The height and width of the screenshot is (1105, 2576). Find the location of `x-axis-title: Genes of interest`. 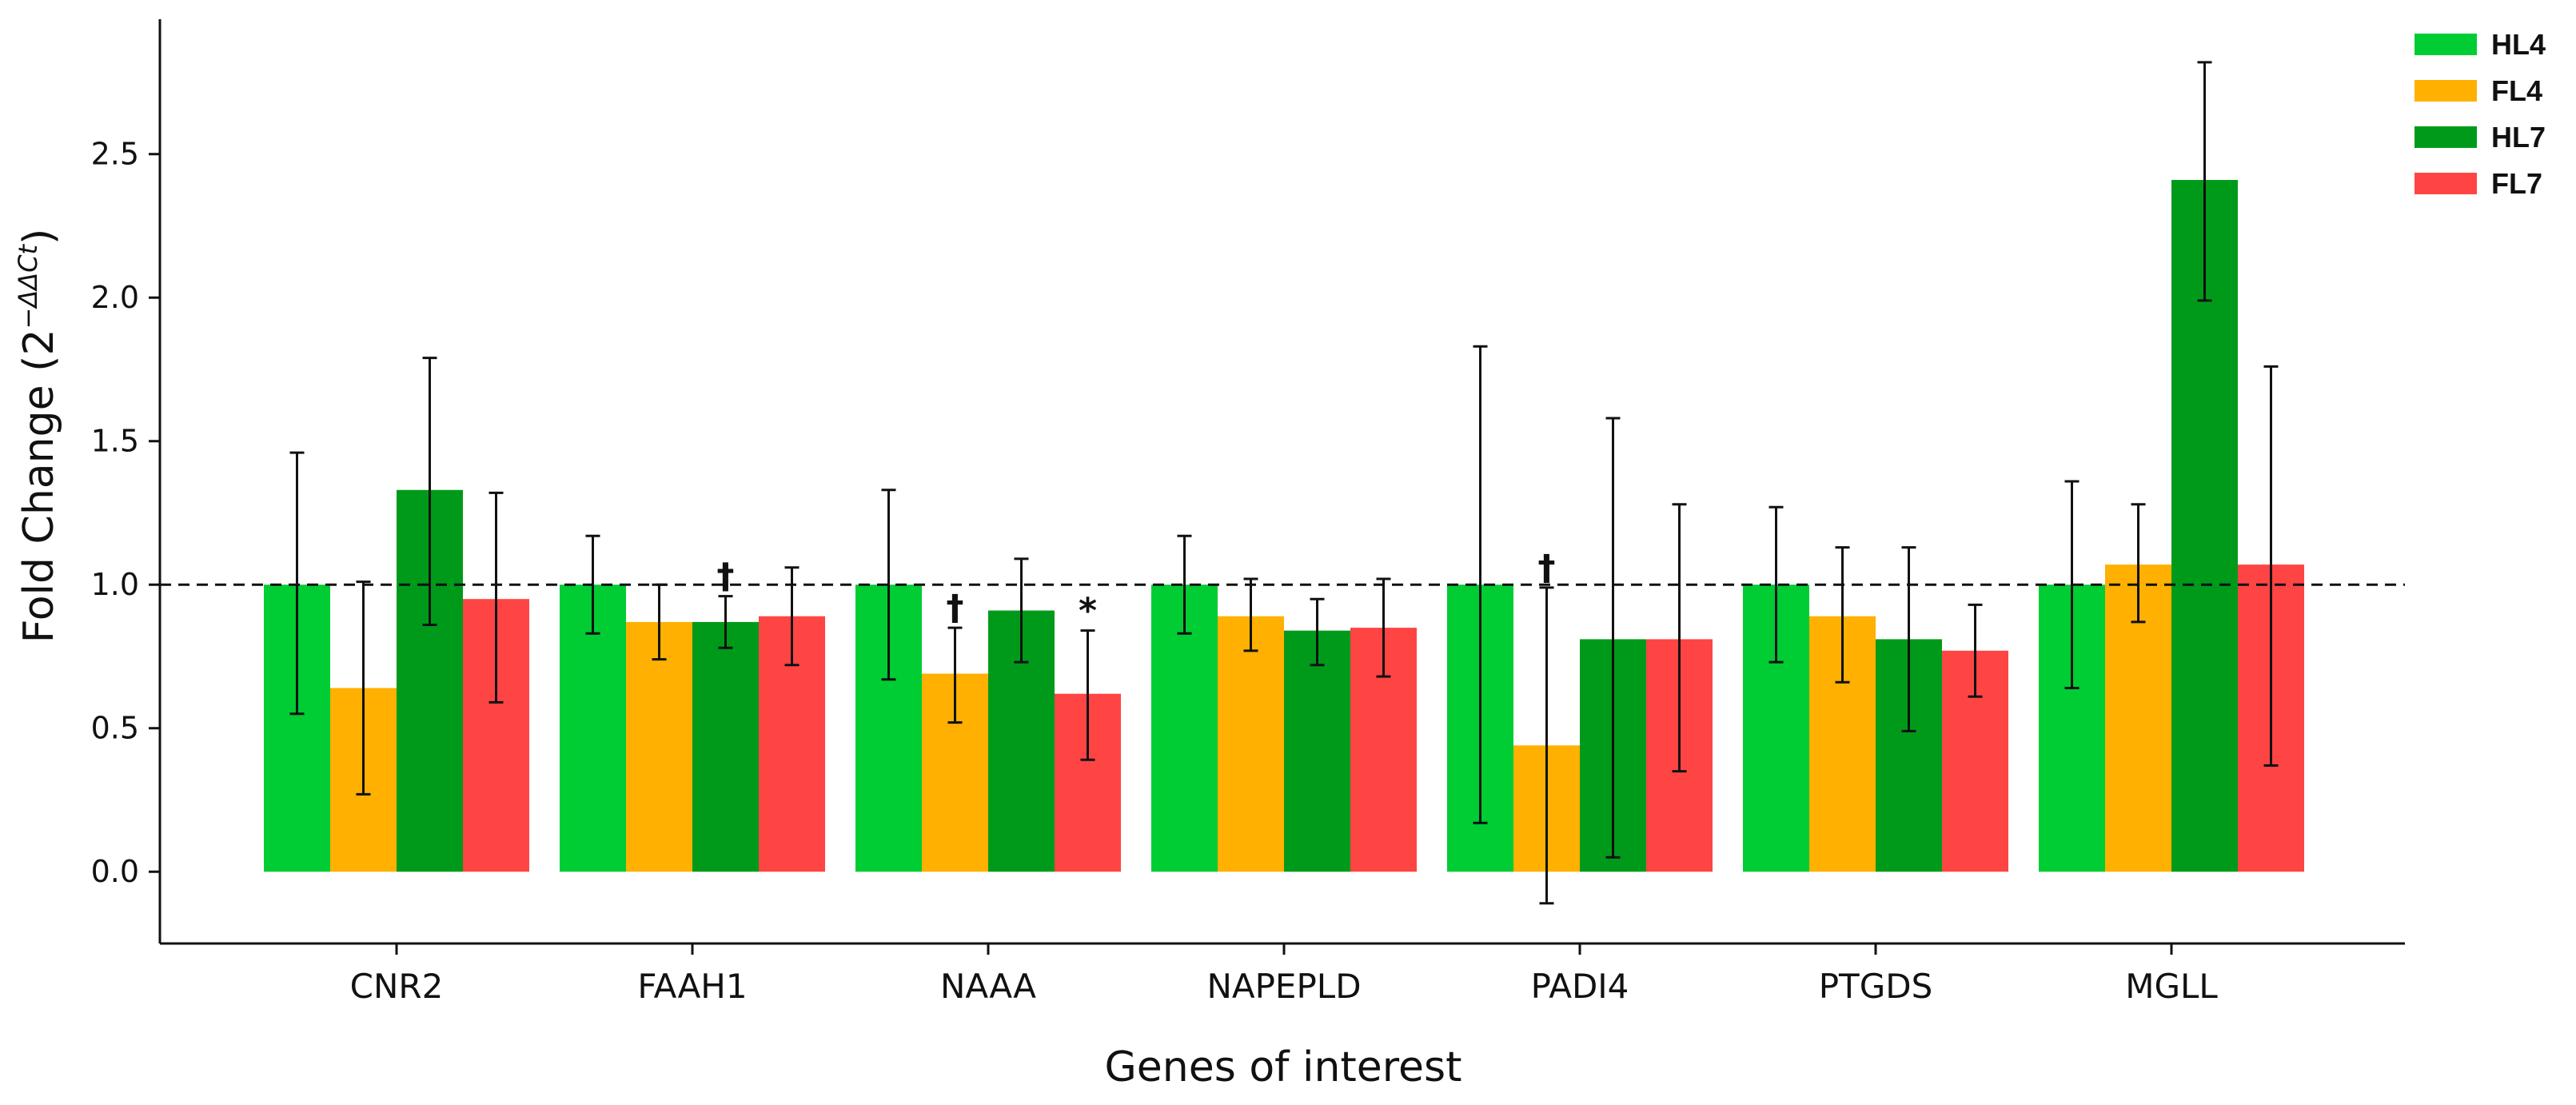

x-axis-title: Genes of interest is located at coordinates (1282, 1067).